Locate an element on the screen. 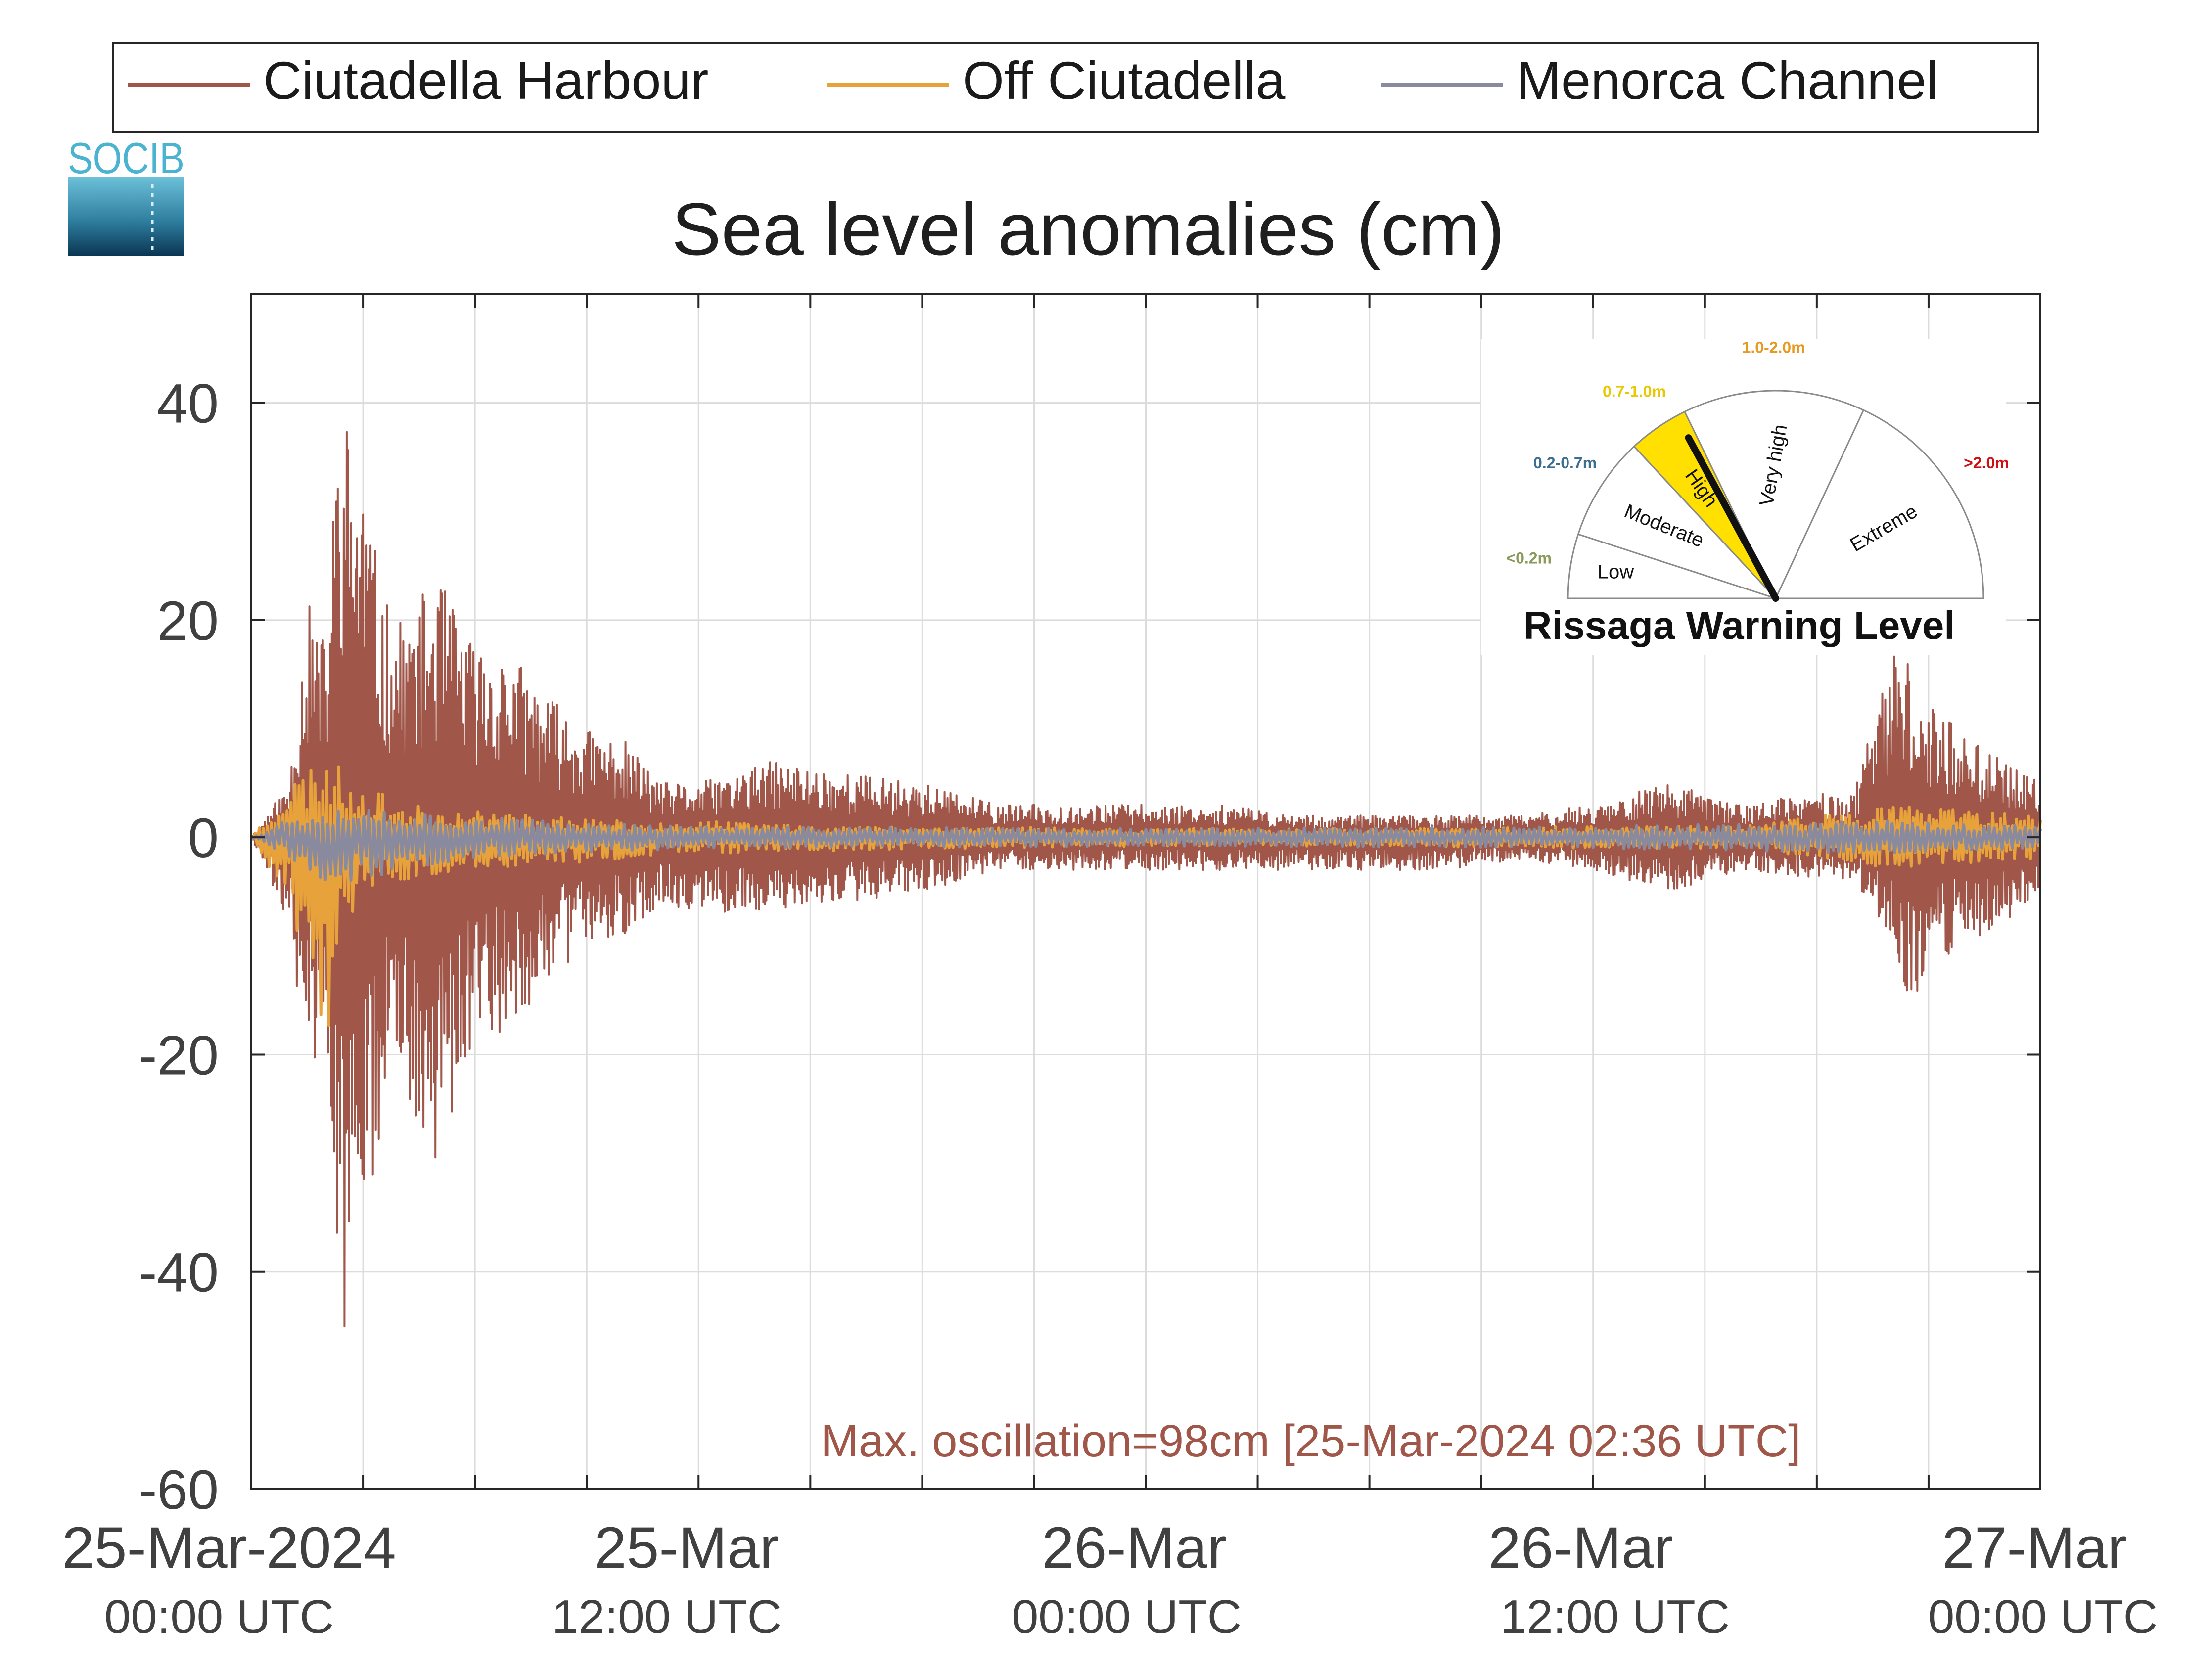 The width and height of the screenshot is (2212, 1674). x-tick-date-label: 25-Mar-2024 is located at coordinates (229, 1548).